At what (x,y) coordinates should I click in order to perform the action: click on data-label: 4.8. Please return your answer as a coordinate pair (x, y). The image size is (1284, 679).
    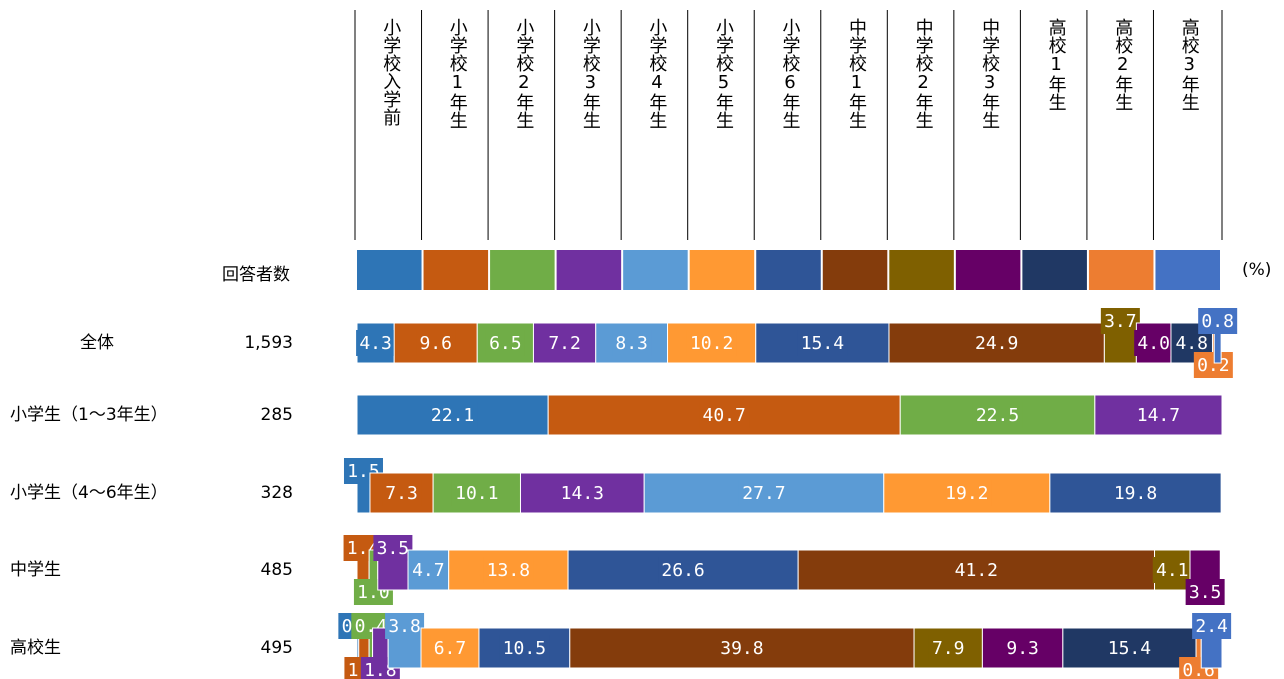
    Looking at the image, I should click on (1191, 343).